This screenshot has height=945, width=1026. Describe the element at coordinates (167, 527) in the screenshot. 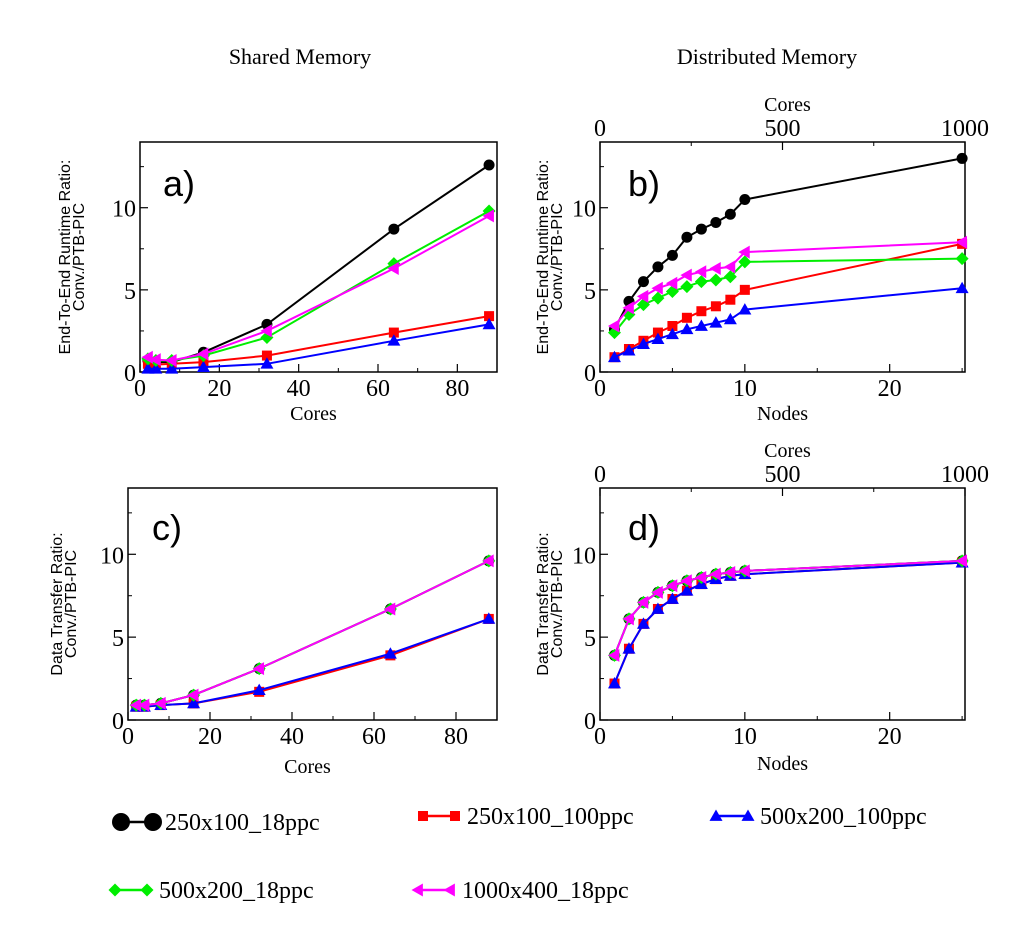

I see `panel-label: c)` at that location.